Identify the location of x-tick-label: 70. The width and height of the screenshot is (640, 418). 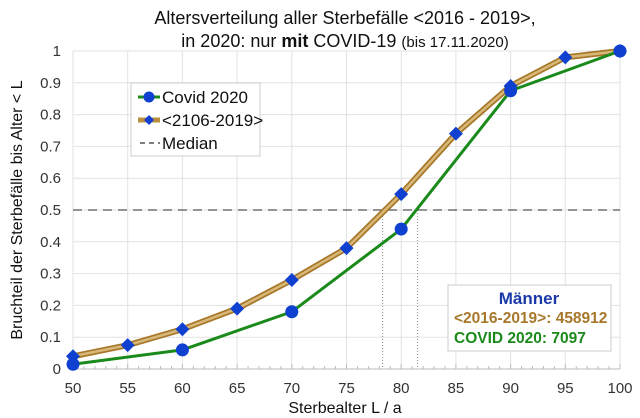
(291, 388).